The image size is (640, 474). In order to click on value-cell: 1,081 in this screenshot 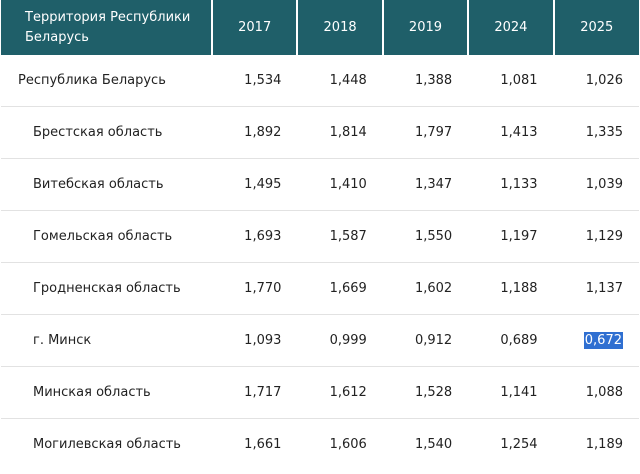, I will do `click(511, 81)`.